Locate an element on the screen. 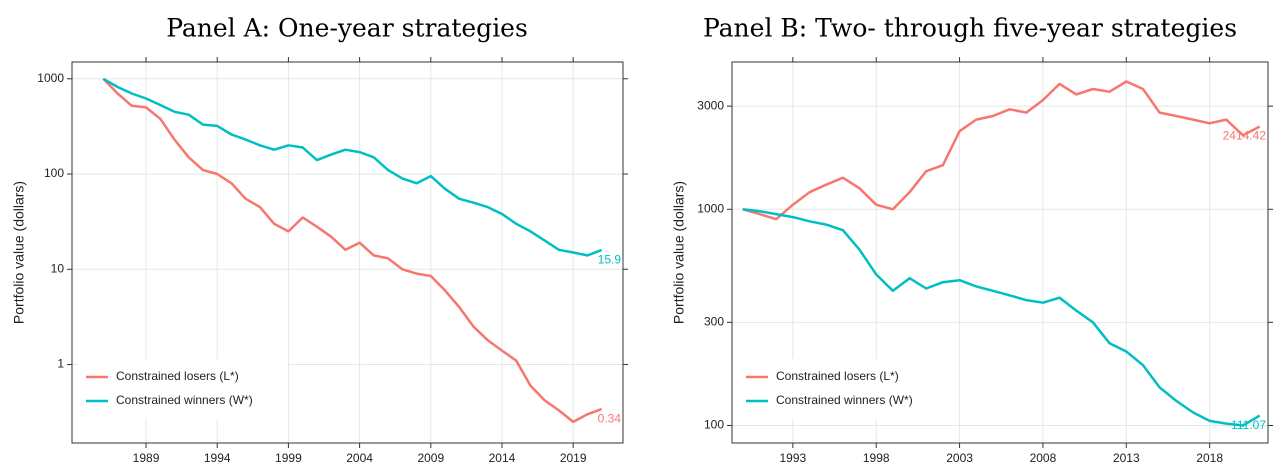 This screenshot has width=1280, height=465. x-tick-label: 2019 is located at coordinates (573, 458).